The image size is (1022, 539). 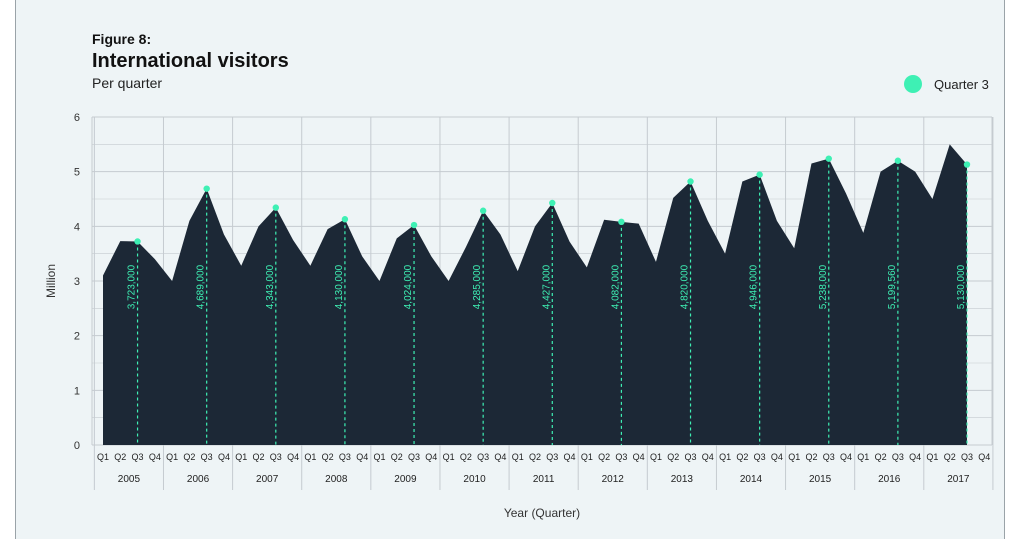 I want to click on q3-value-label: 4,343,000, so click(x=270, y=286).